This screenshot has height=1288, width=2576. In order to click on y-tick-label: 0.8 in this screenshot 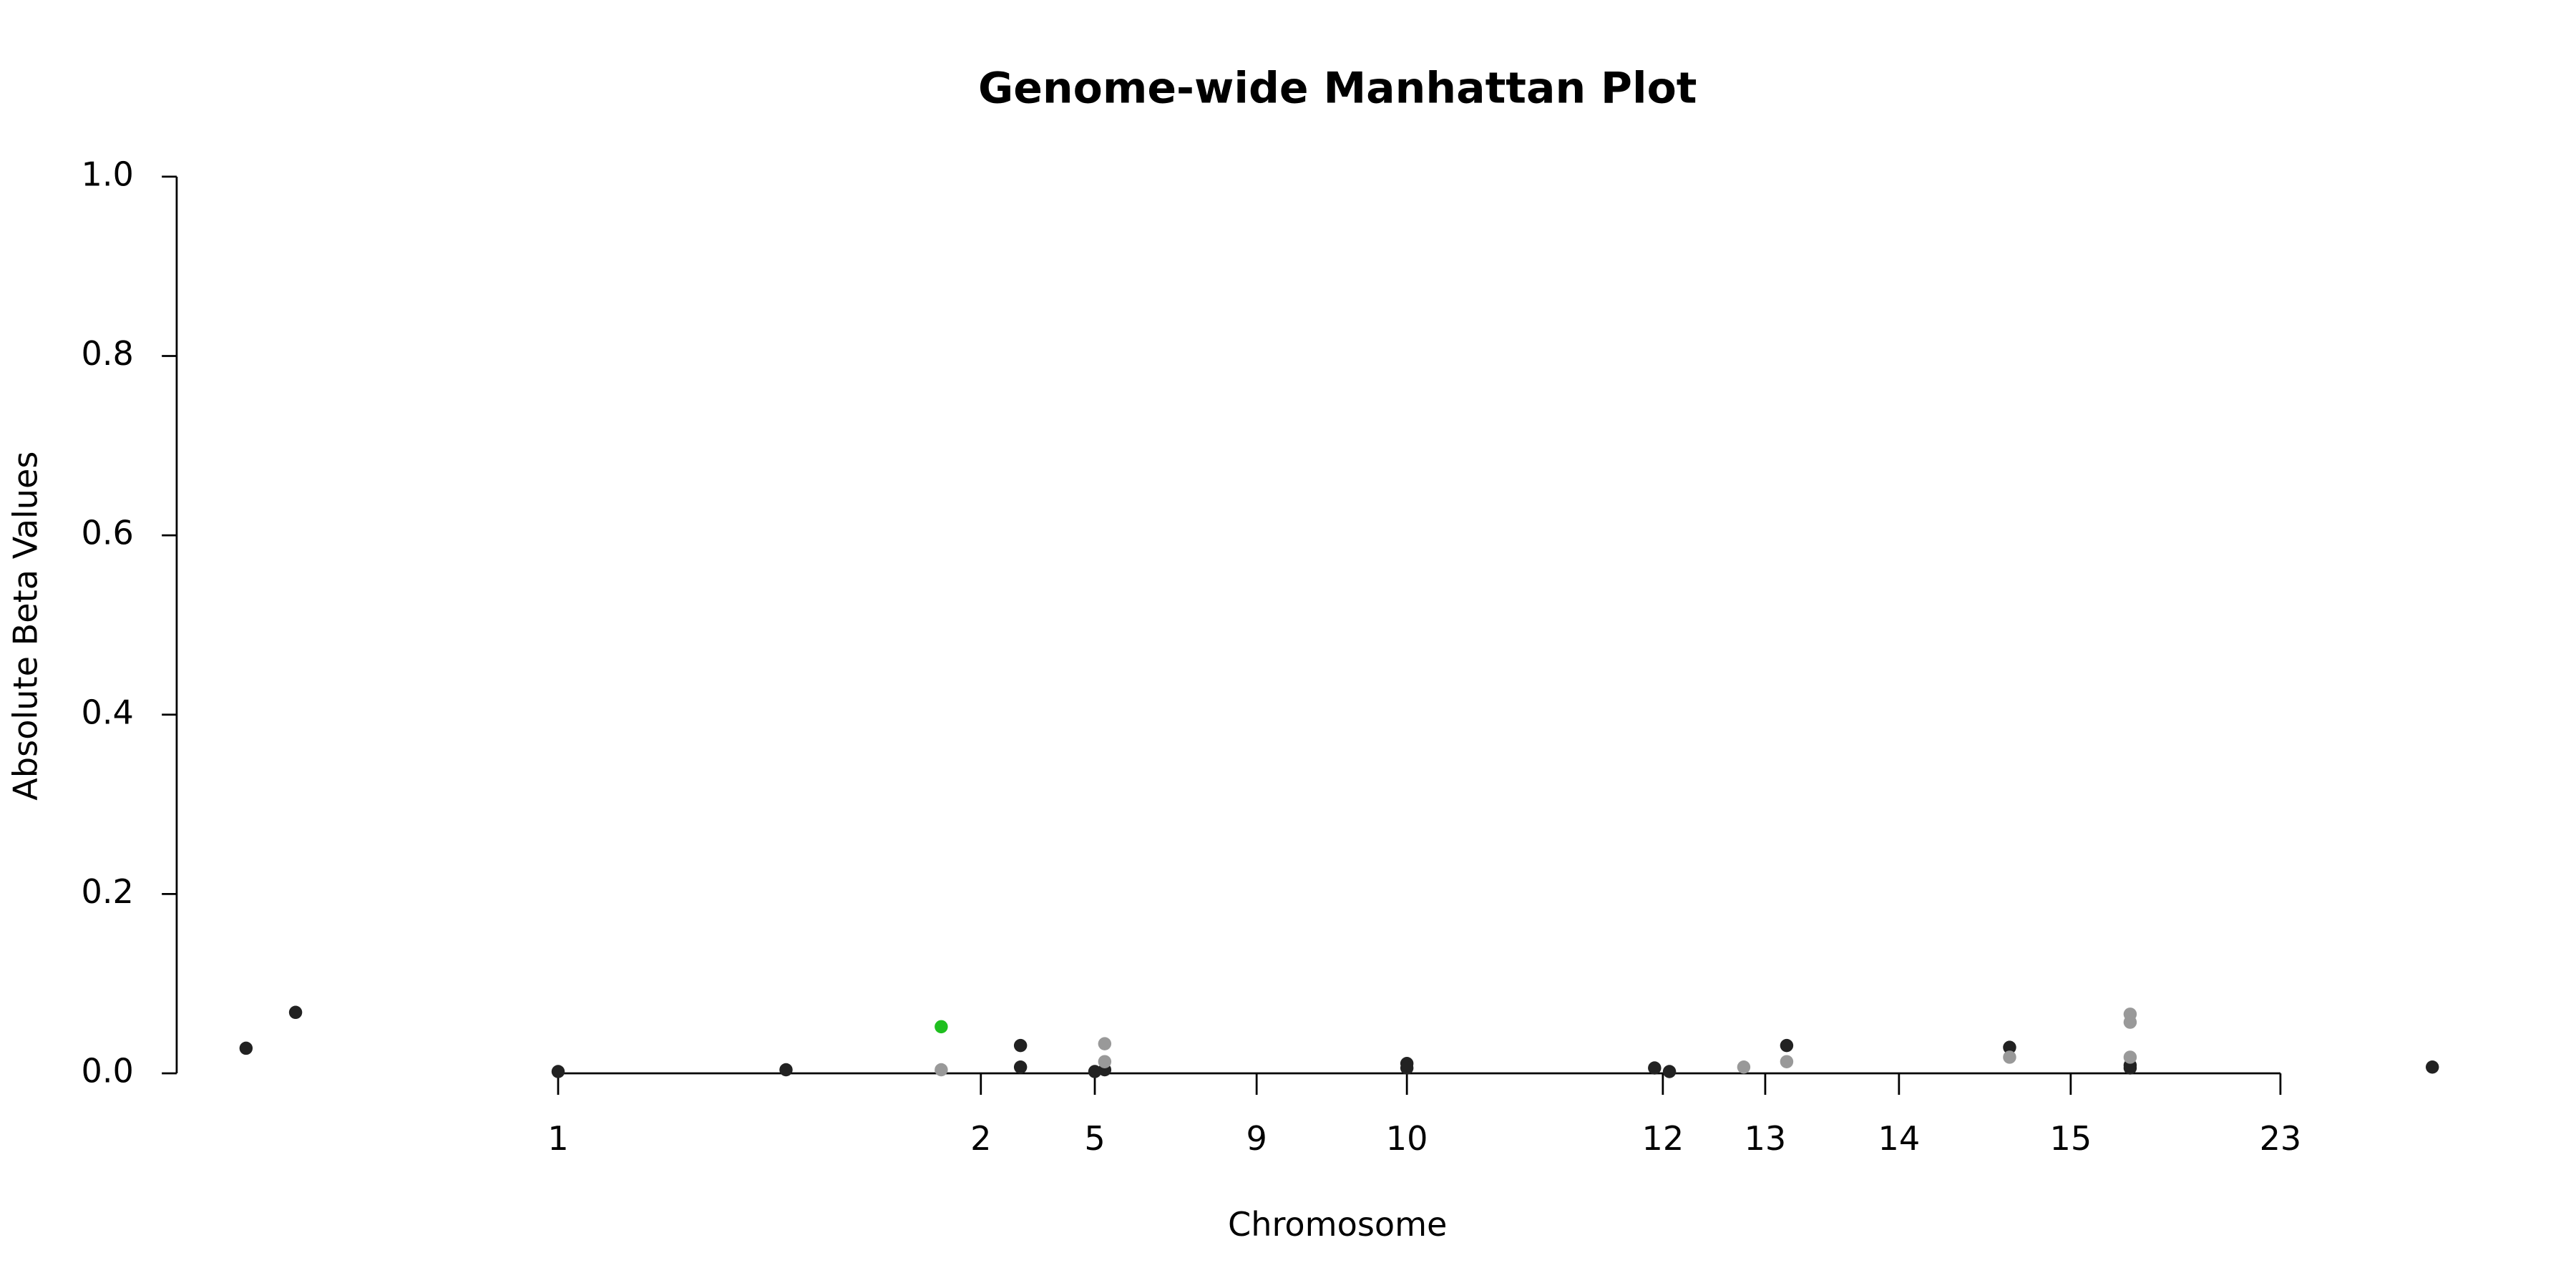, I will do `click(108, 353)`.